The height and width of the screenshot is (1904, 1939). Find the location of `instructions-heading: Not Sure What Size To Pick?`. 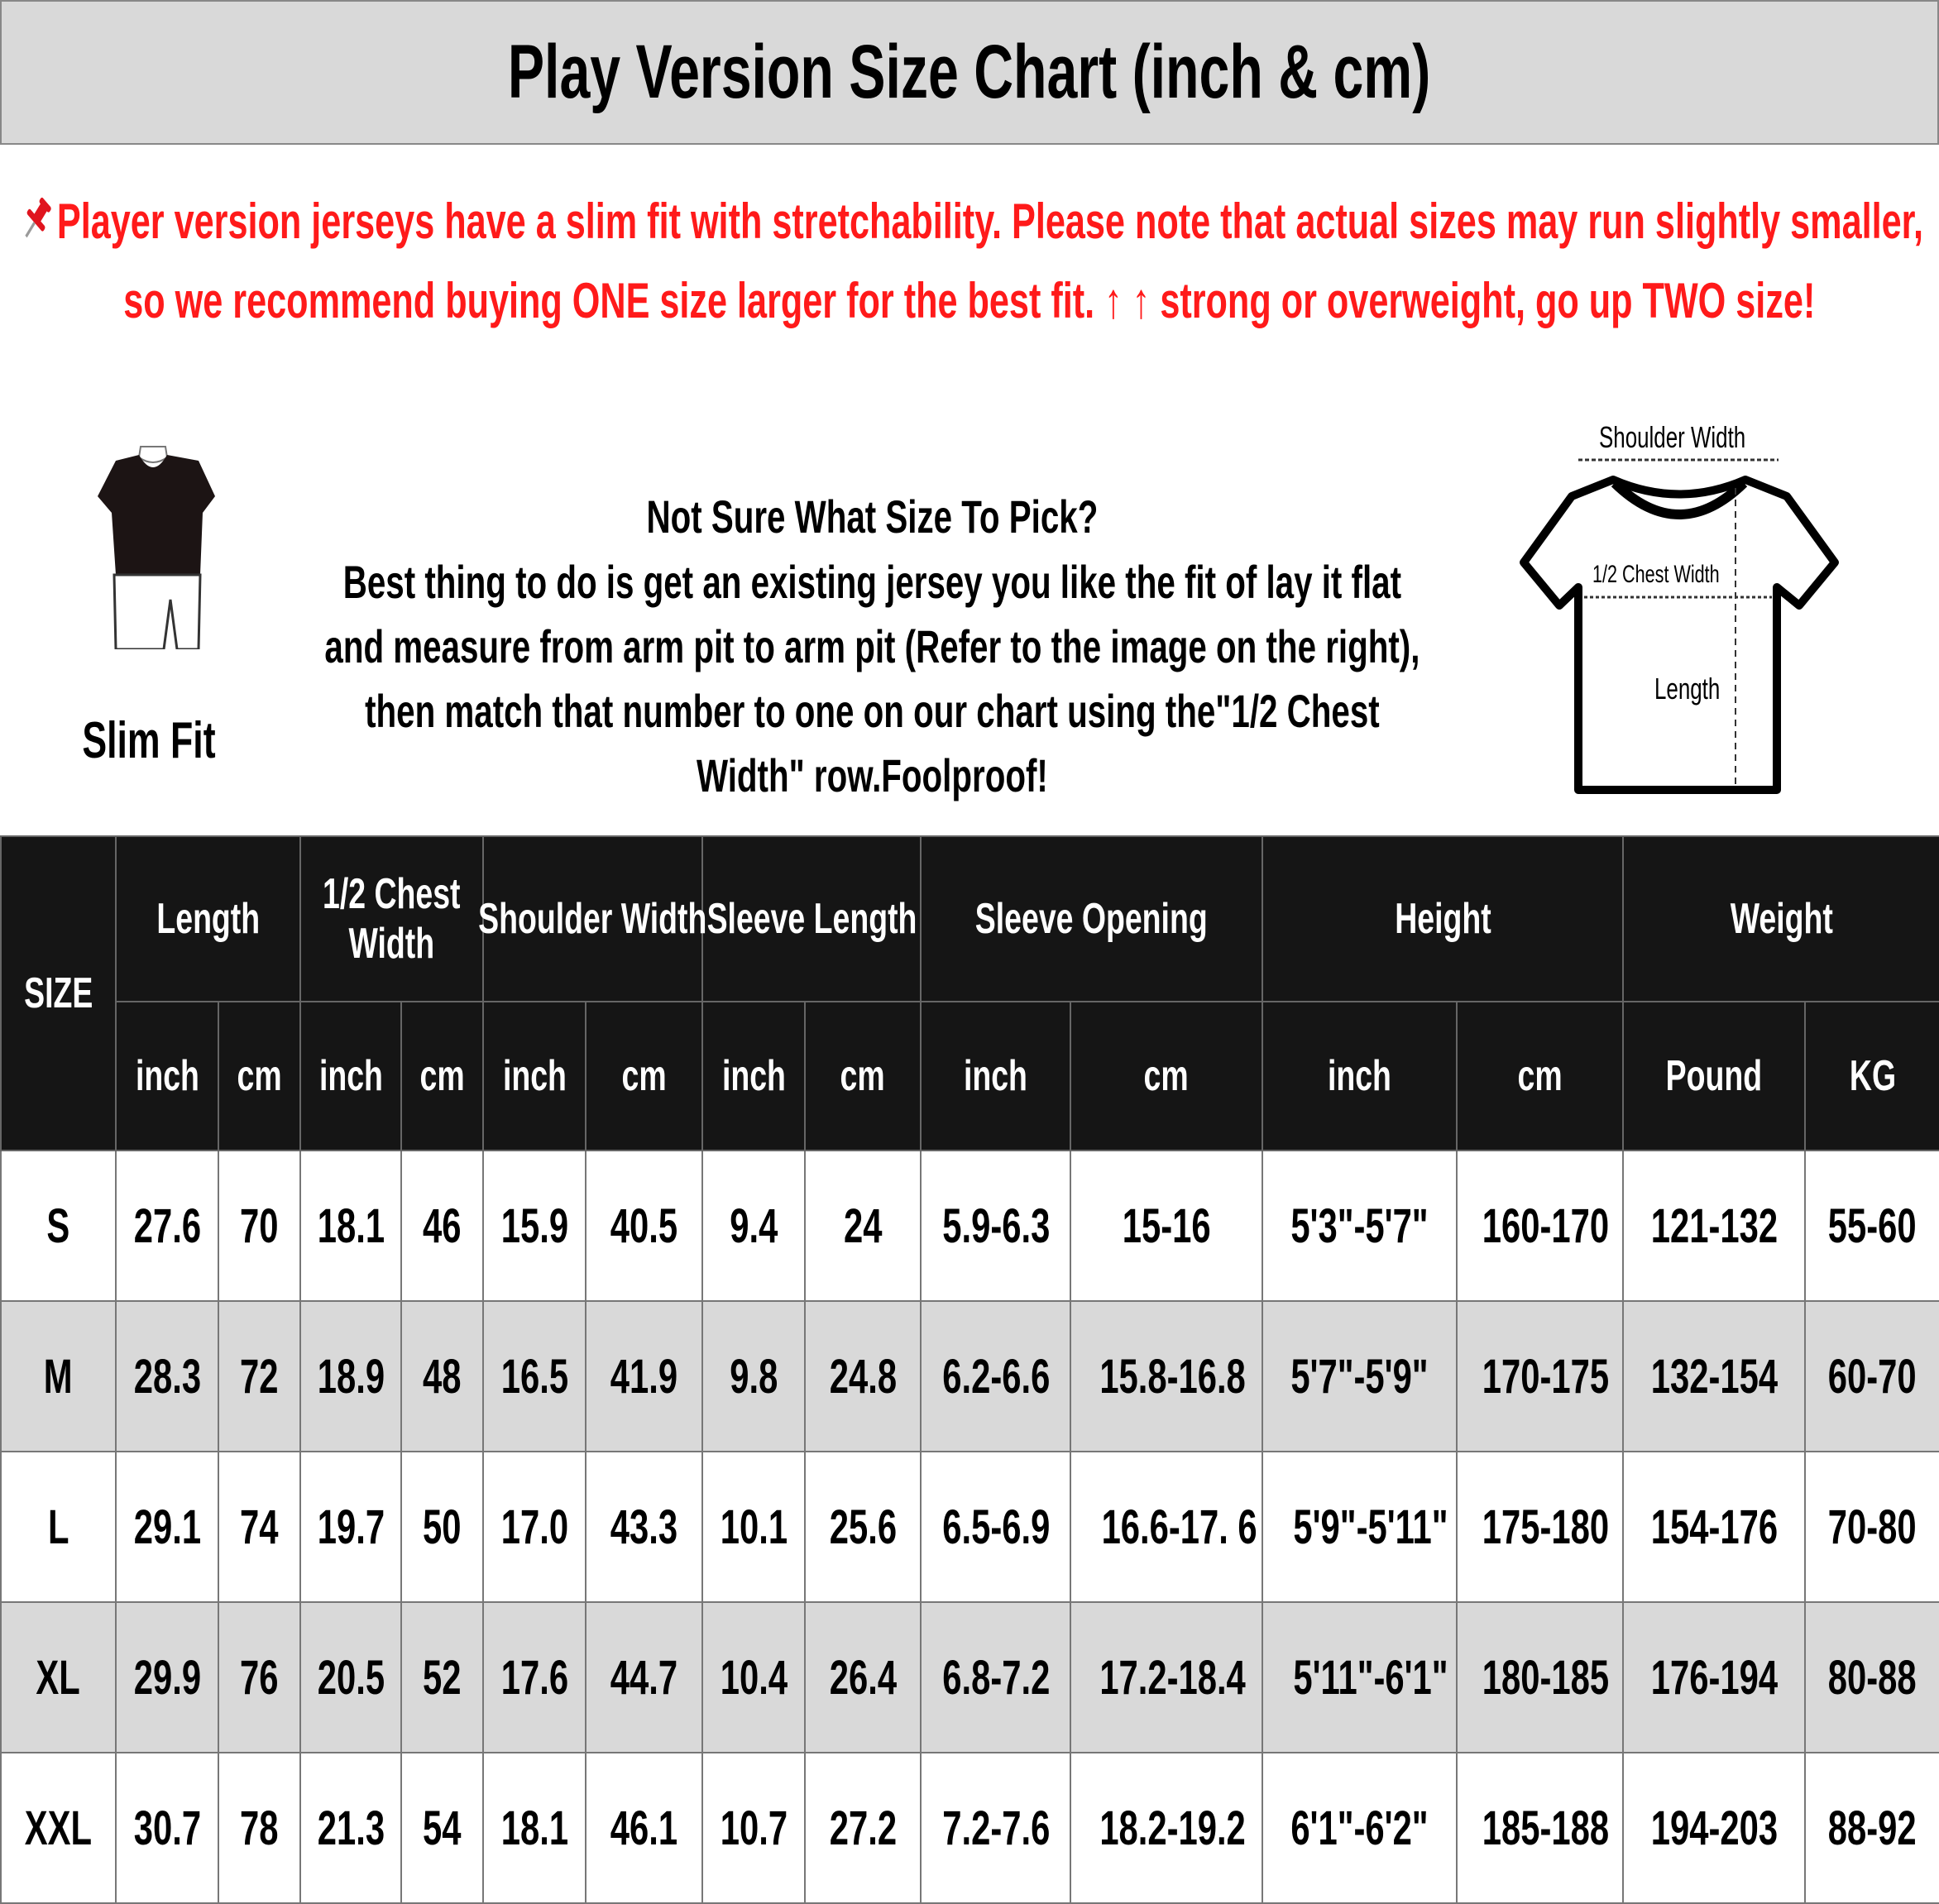

instructions-heading: Not Sure What Size To Pick? is located at coordinates (873, 516).